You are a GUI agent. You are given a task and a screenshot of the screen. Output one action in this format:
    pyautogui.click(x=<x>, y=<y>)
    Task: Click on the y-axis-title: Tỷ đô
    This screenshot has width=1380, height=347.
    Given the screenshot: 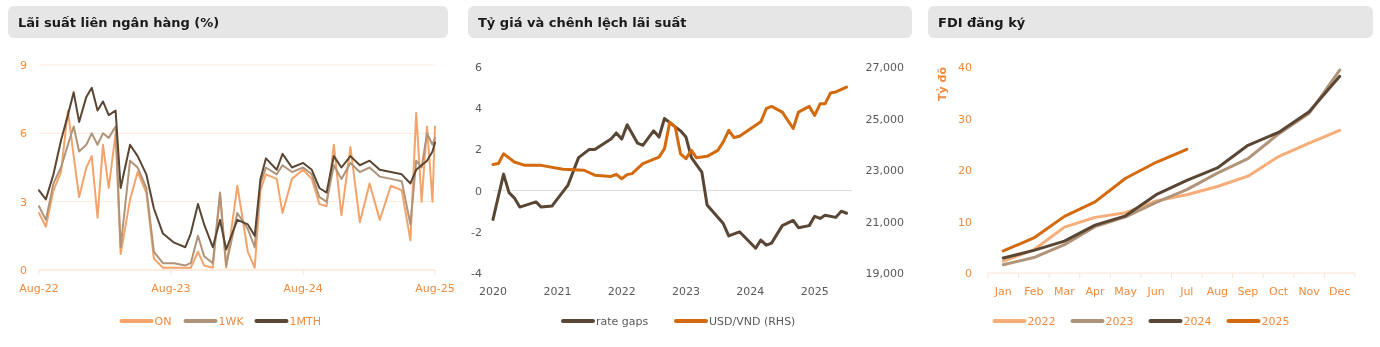 What is the action you would take?
    pyautogui.click(x=942, y=83)
    